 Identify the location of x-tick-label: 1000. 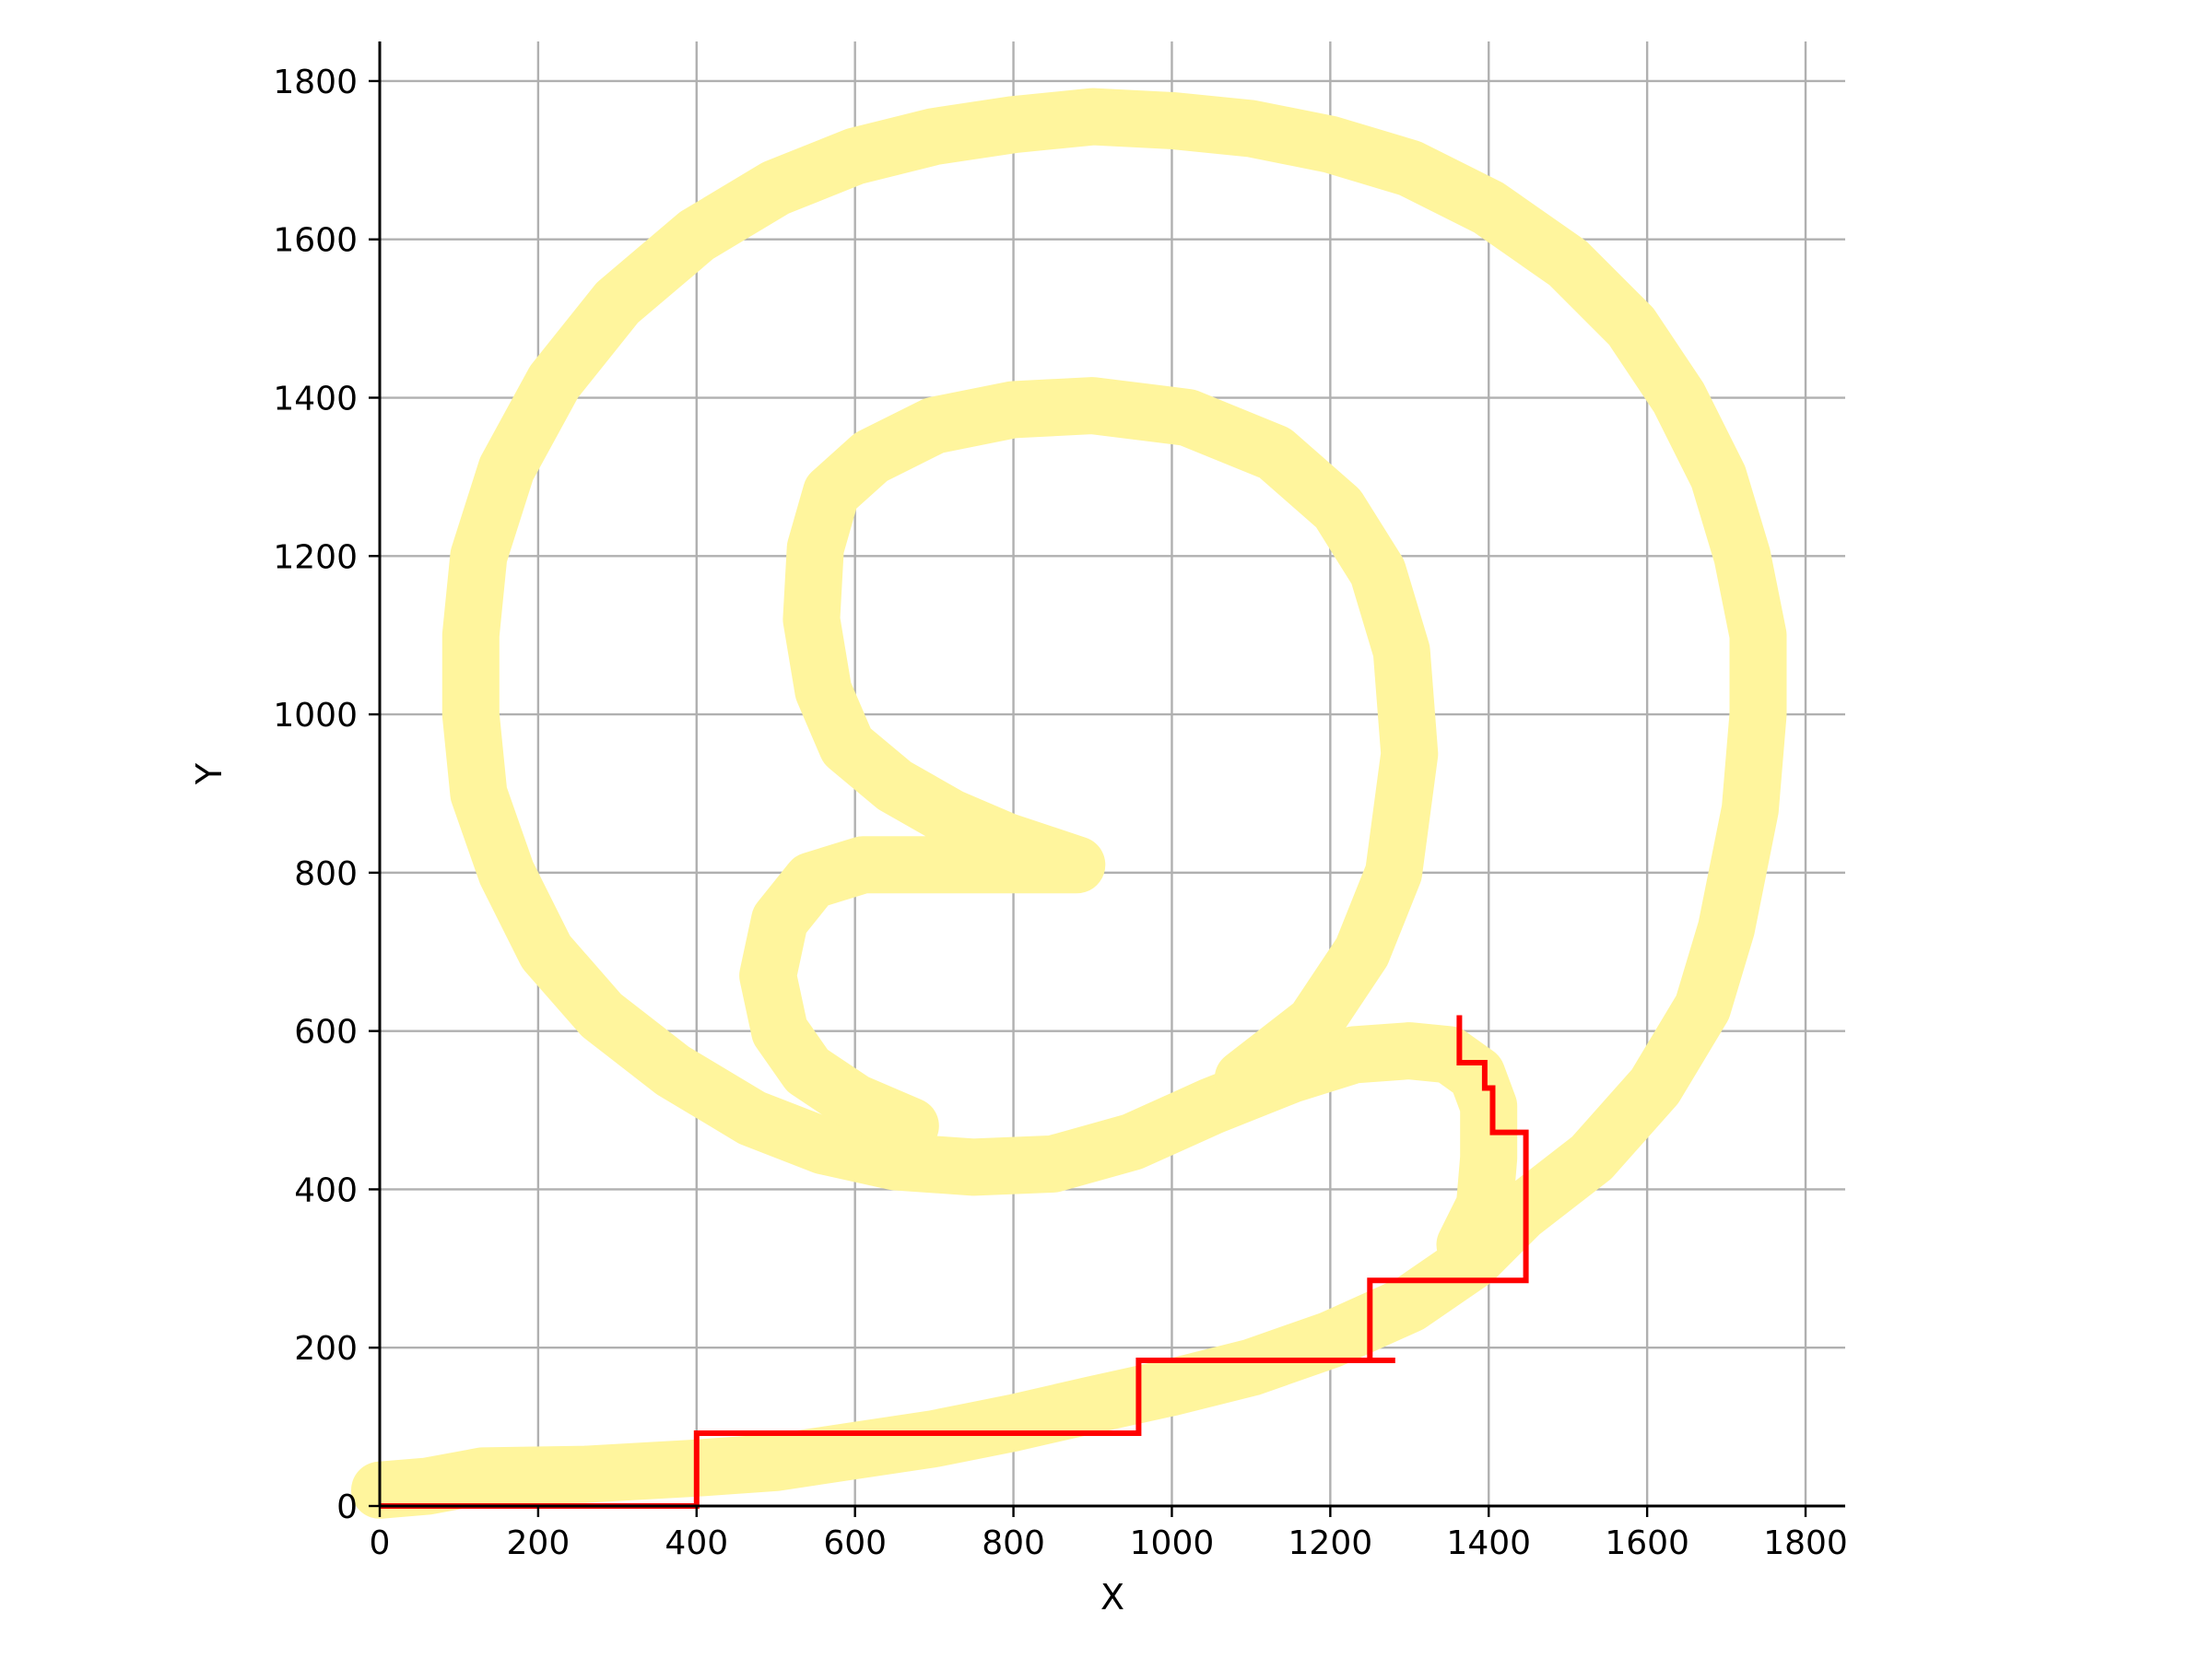
(1172, 1543).